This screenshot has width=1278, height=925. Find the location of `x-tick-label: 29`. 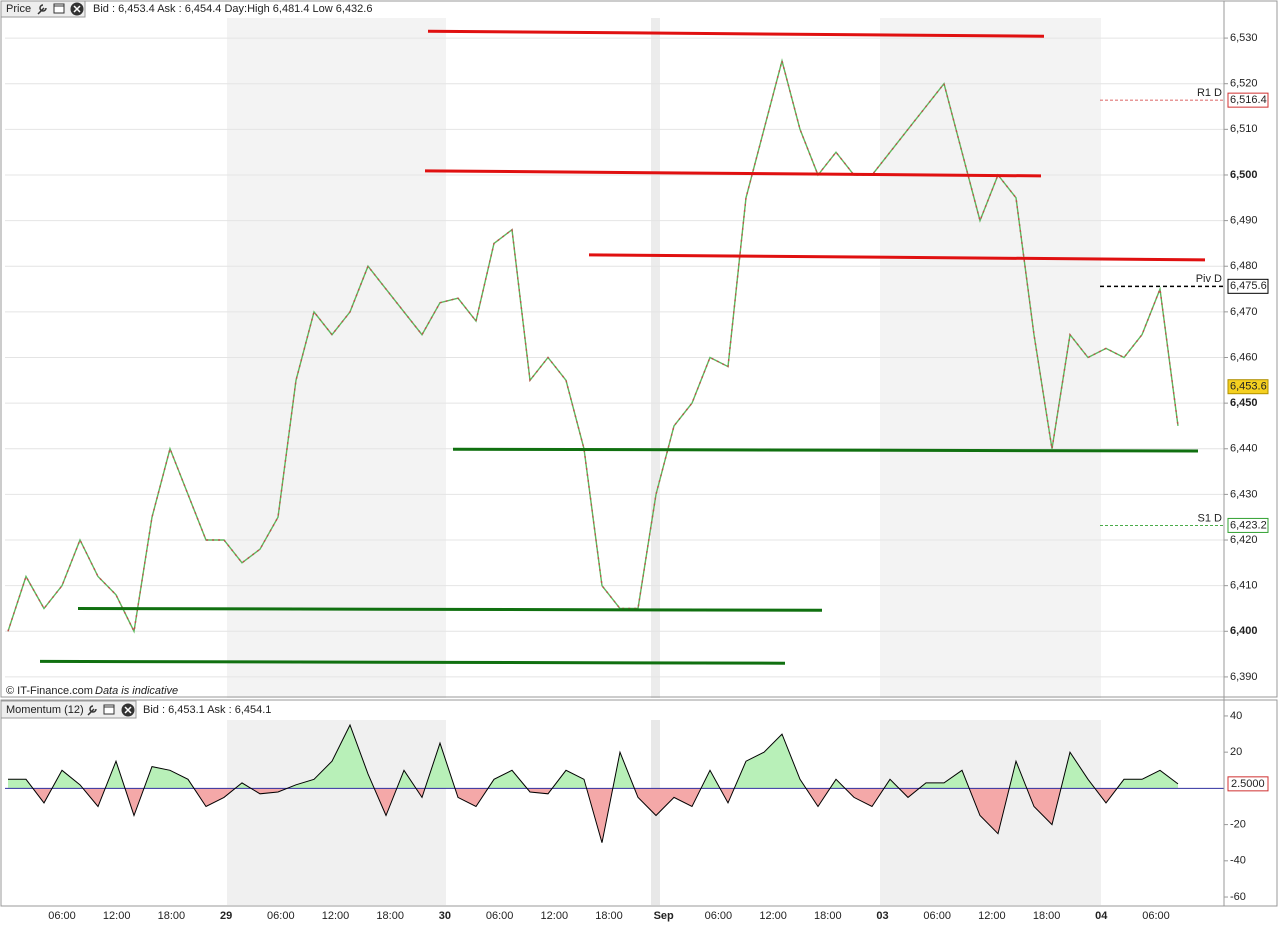

x-tick-label: 29 is located at coordinates (226, 916).